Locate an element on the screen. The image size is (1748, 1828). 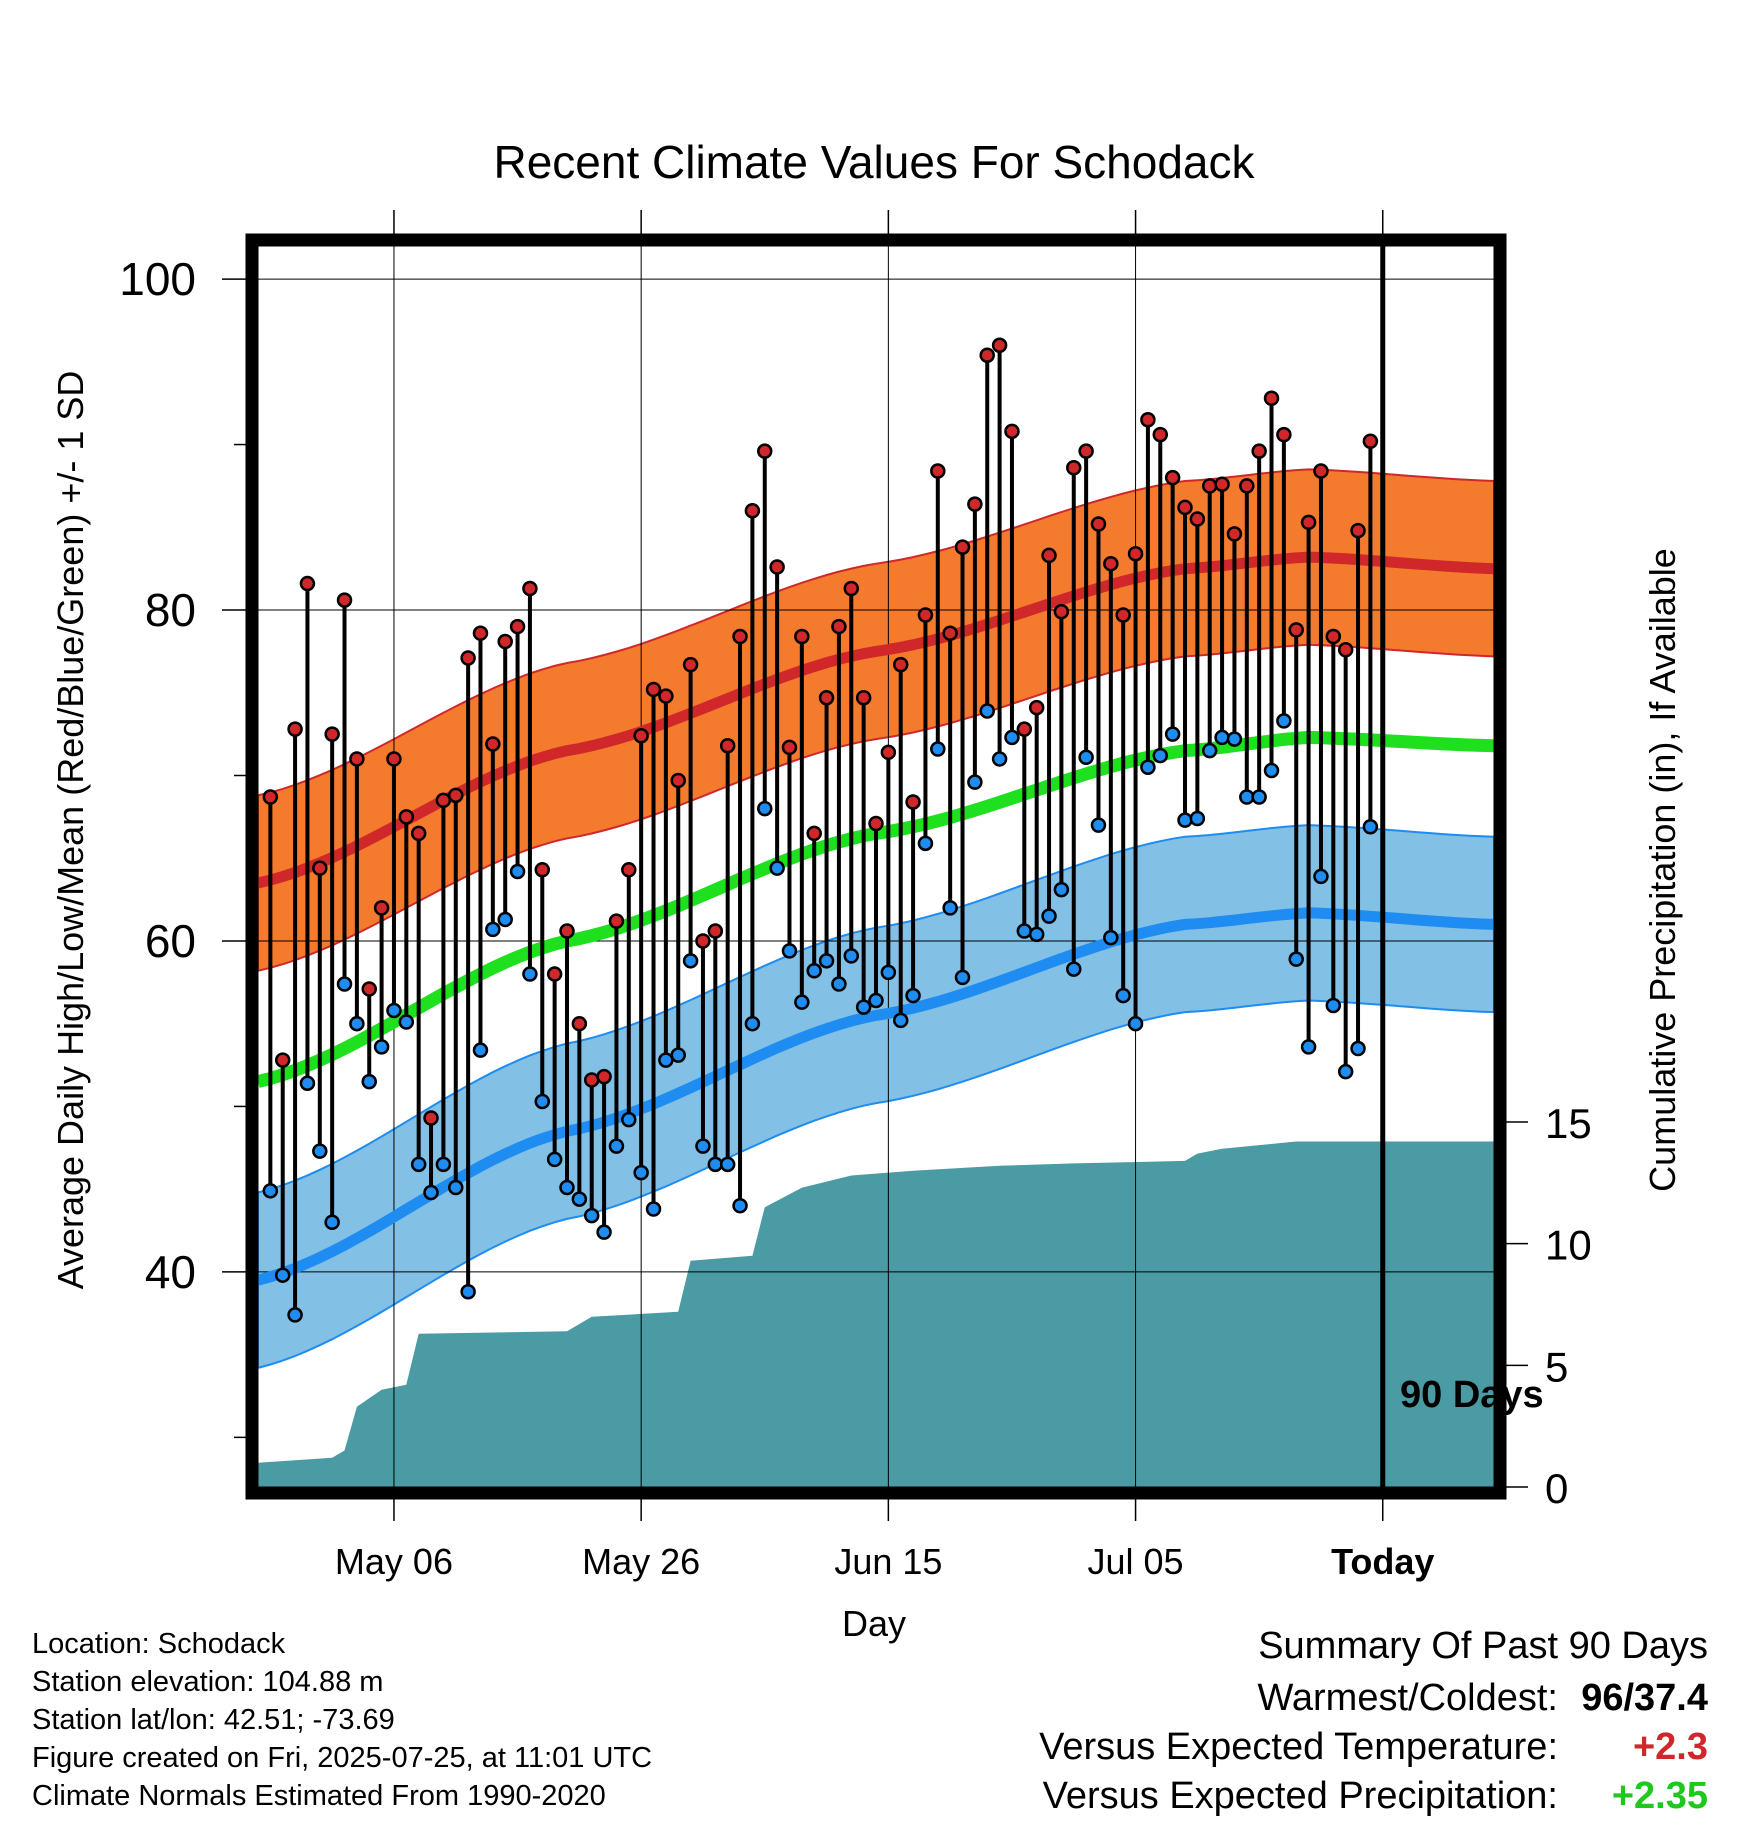
normal-high-line is located at coordinates (875, 720).